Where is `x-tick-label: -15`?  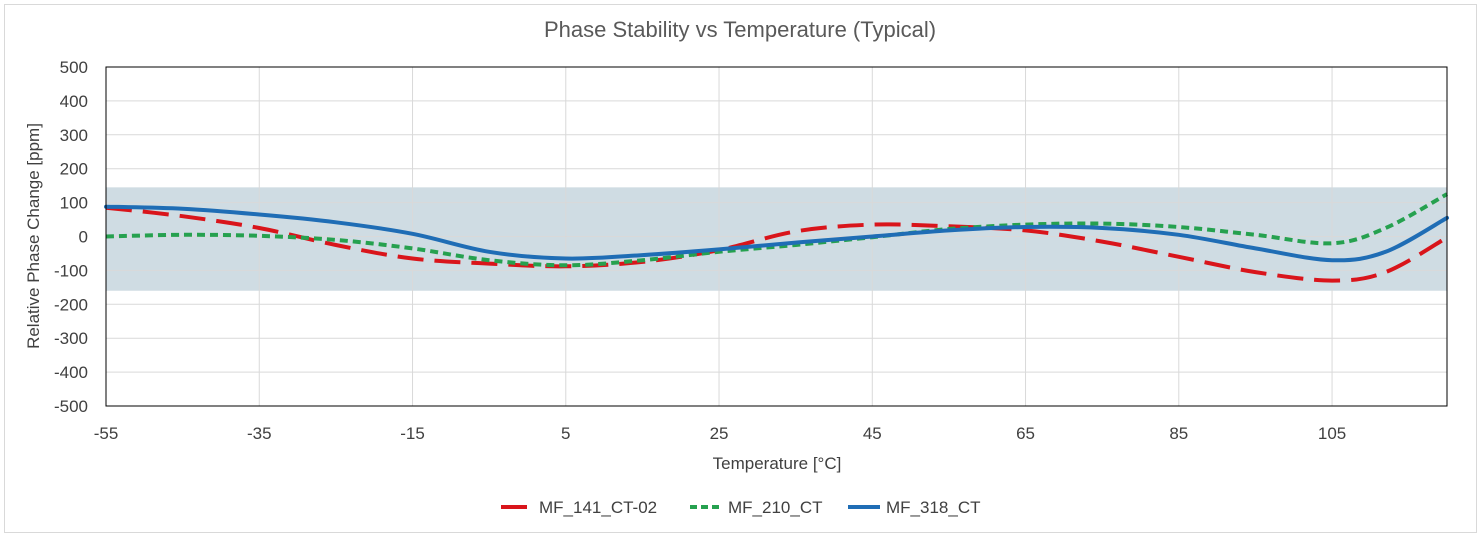 x-tick-label: -15 is located at coordinates (412, 433).